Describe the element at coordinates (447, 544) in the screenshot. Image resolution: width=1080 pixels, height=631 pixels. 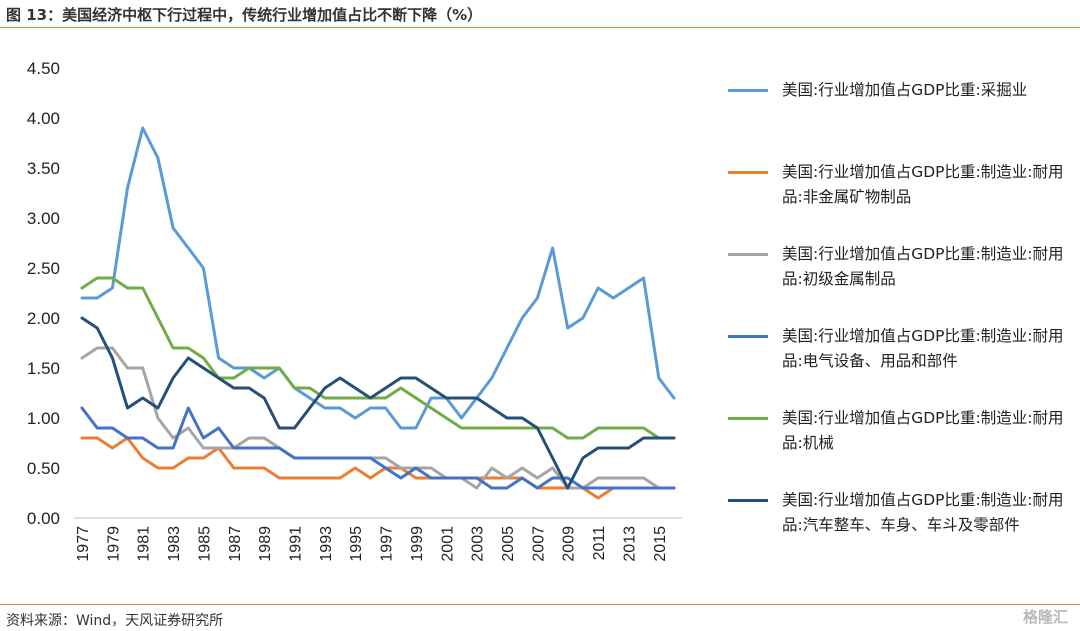
I see `x-tick-label: 2001` at that location.